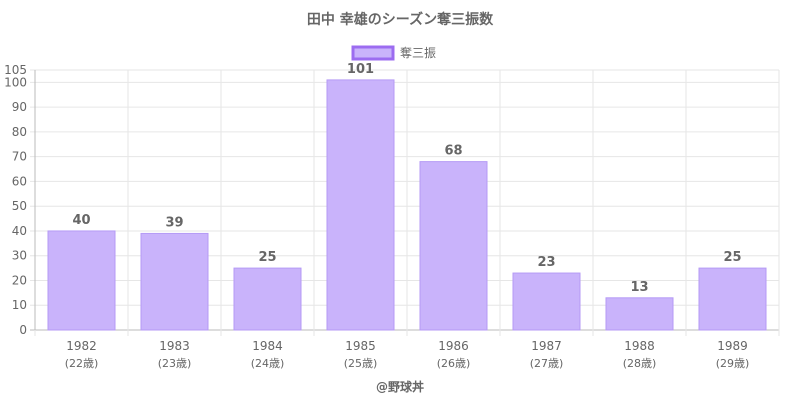  I want to click on y-tick-label: 60, so click(19, 181).